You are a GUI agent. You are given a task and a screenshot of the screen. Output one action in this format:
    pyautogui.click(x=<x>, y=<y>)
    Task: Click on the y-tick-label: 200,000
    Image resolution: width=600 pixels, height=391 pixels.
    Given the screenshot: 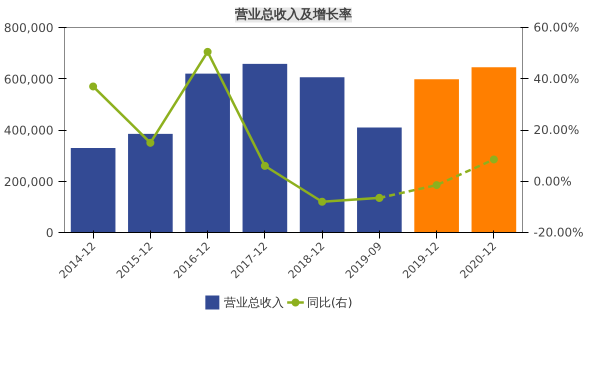 What is the action you would take?
    pyautogui.click(x=29, y=181)
    